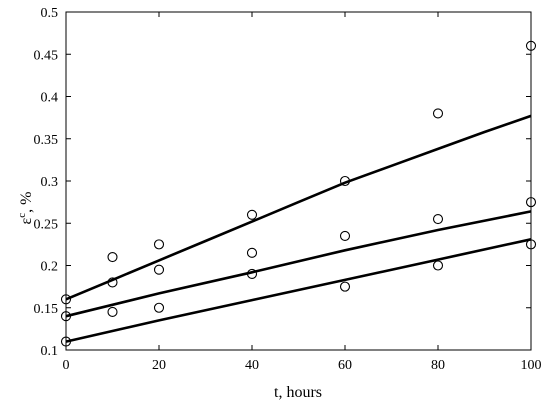 This screenshot has width=550, height=406. Describe the element at coordinates (46, 55) in the screenshot. I see `y-tick-label: 0.45` at that location.